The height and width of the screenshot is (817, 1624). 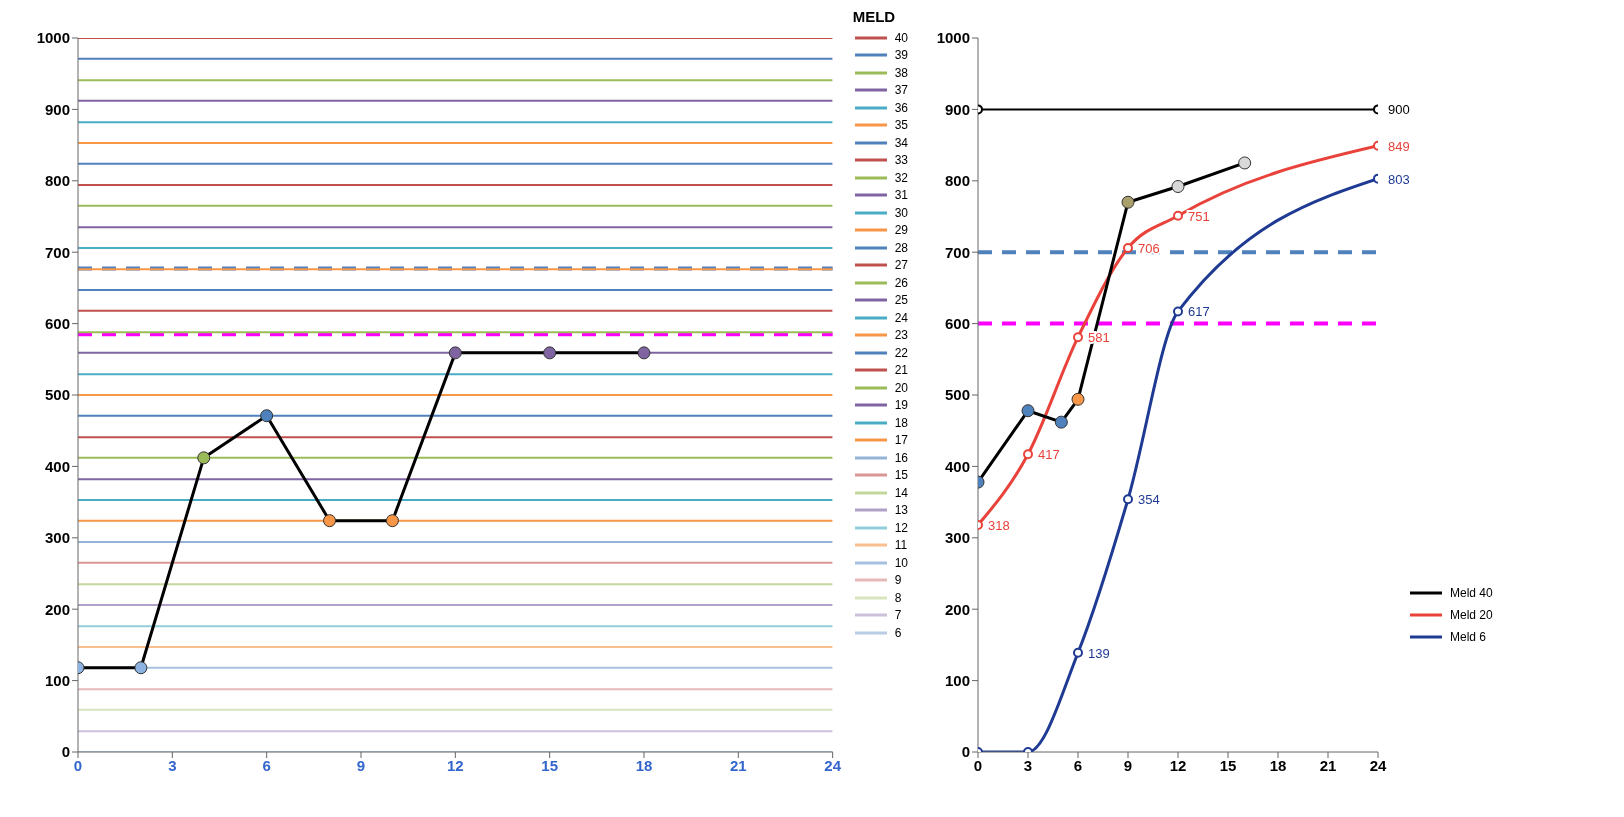 I want to click on x-tick-label: 9, so click(x=361, y=765).